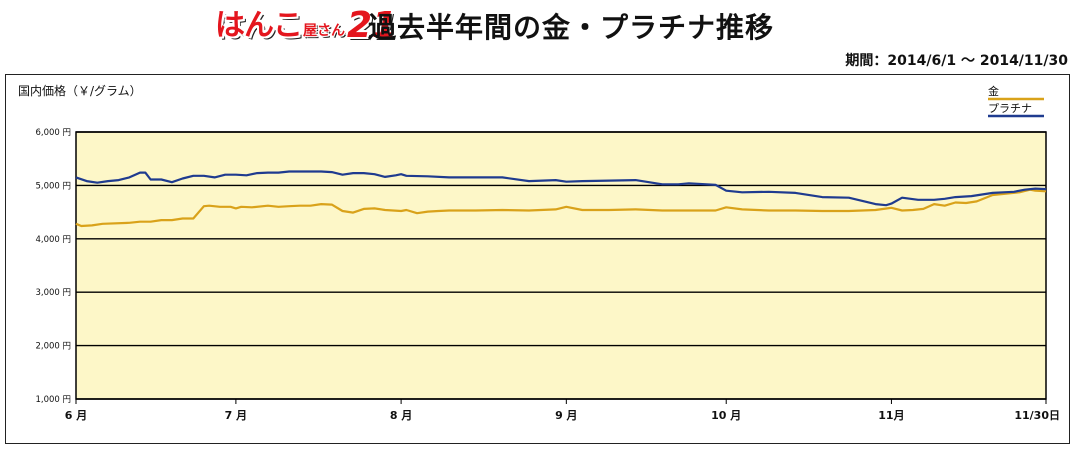  Describe the element at coordinates (324, 31) in the screenshot. I see `logo-subtext: 屋さん` at that location.